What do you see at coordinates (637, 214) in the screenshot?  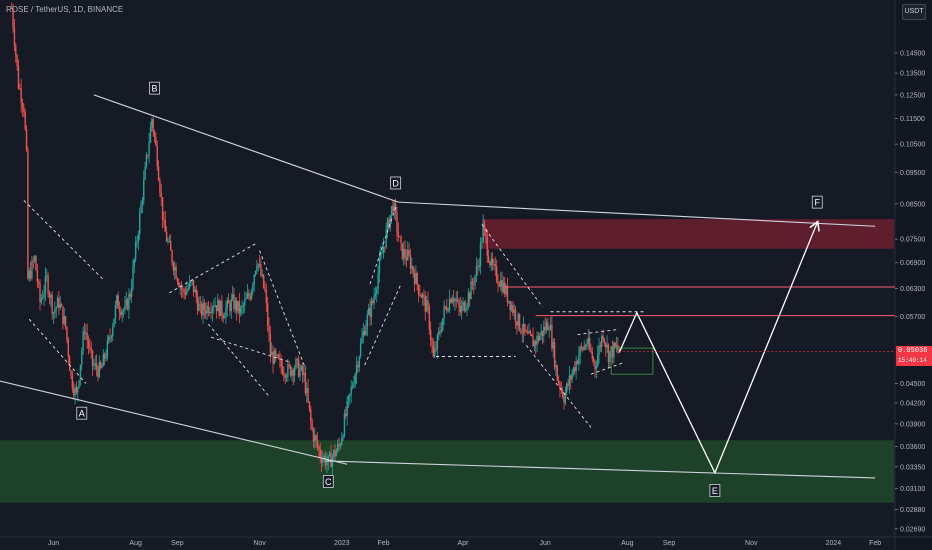 I see `trendline-upper-df` at bounding box center [637, 214].